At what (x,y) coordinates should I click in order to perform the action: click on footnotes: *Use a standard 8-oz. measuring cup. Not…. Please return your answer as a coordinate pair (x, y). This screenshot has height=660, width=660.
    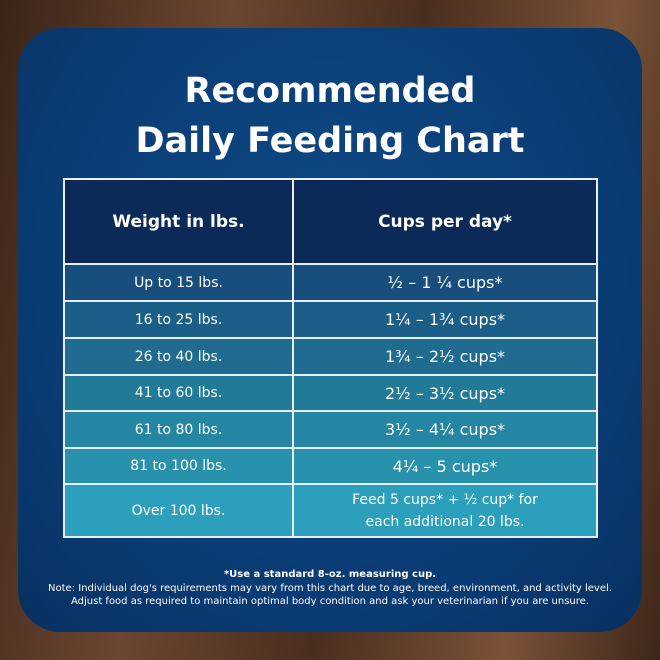
    Looking at the image, I should click on (330, 588).